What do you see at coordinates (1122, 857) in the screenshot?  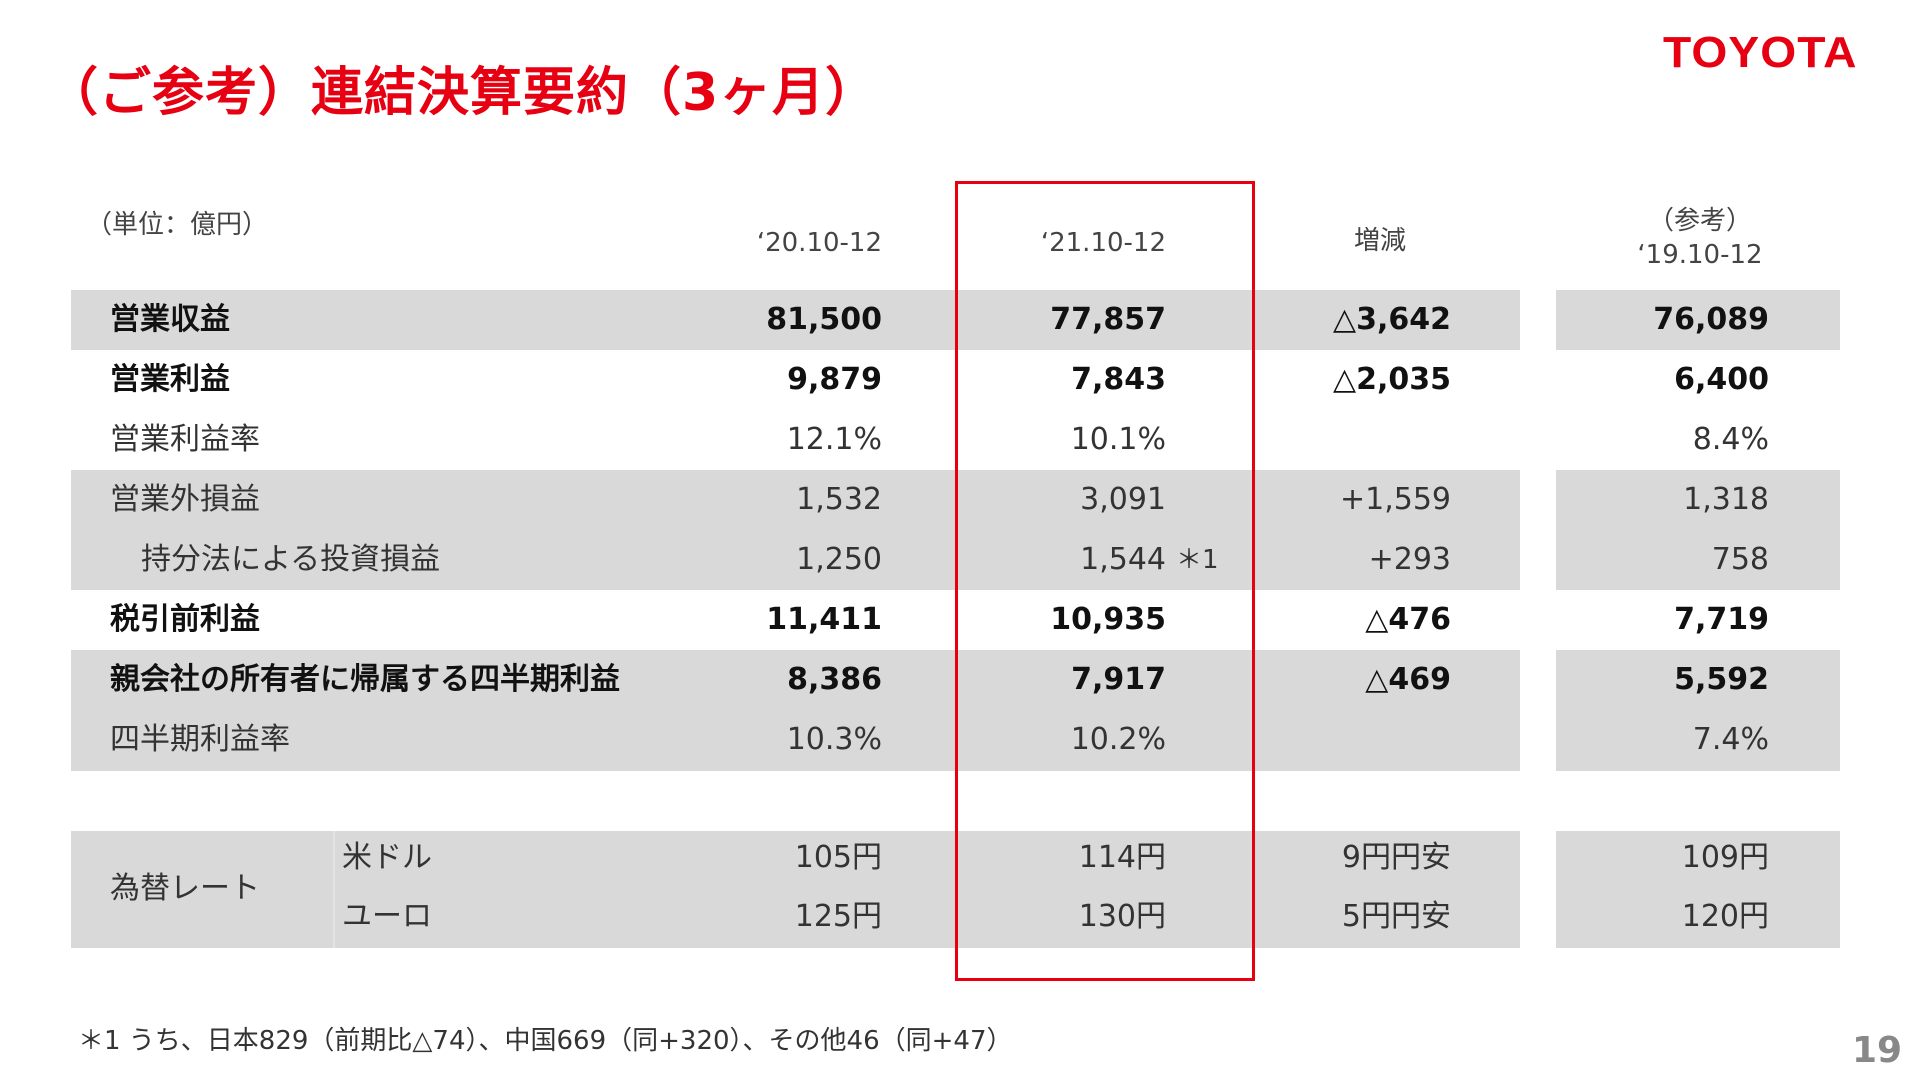 I see `fx-usd-curr: 114円` at bounding box center [1122, 857].